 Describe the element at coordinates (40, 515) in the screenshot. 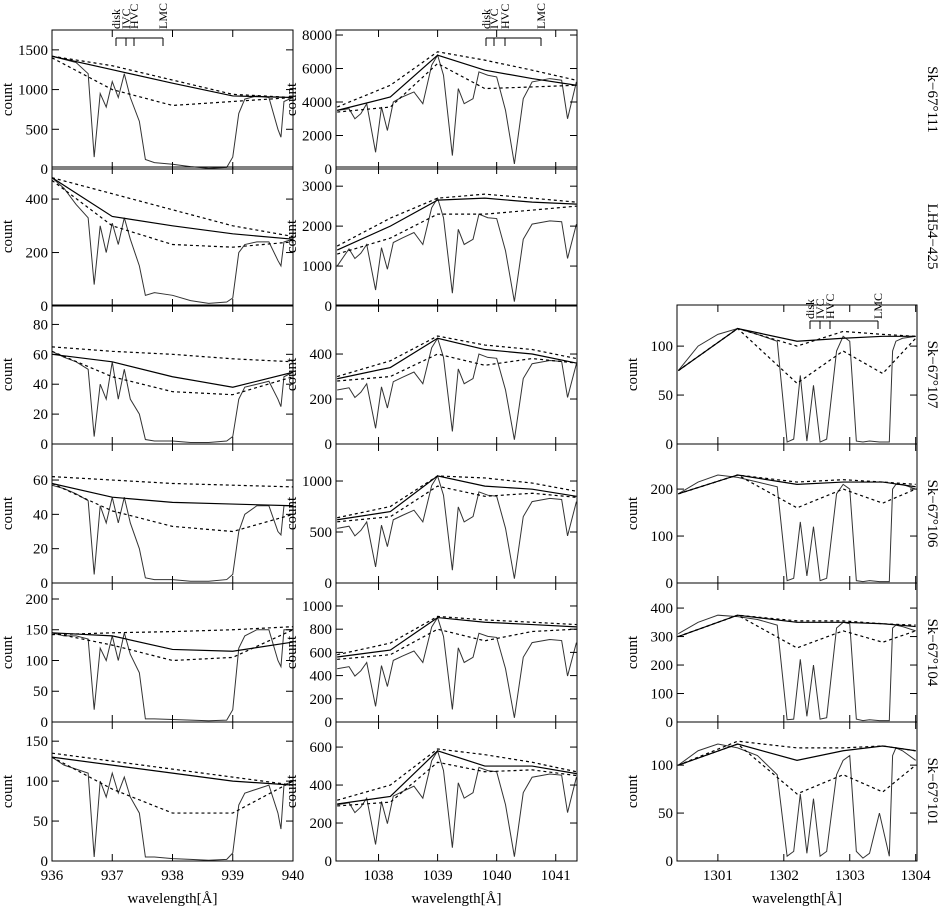

I see `y-tick-label: 40` at that location.